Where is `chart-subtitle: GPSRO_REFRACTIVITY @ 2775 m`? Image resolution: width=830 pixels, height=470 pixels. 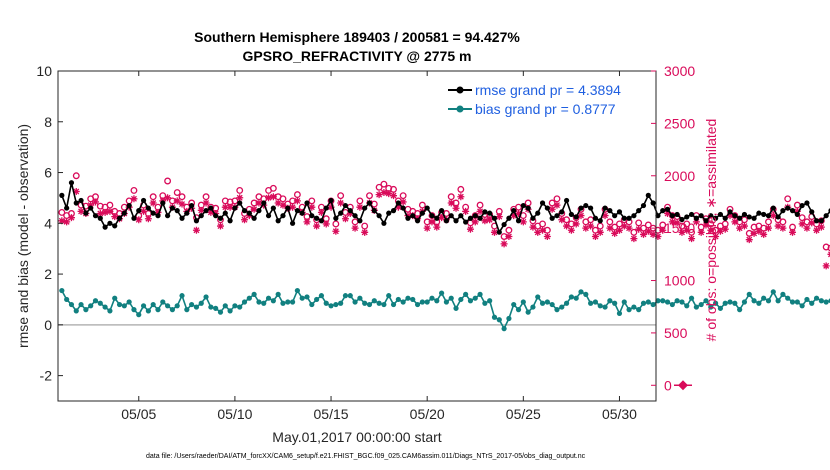
chart-subtitle: GPSRO_REFRACTIVITY @ 2775 m is located at coordinates (357, 56).